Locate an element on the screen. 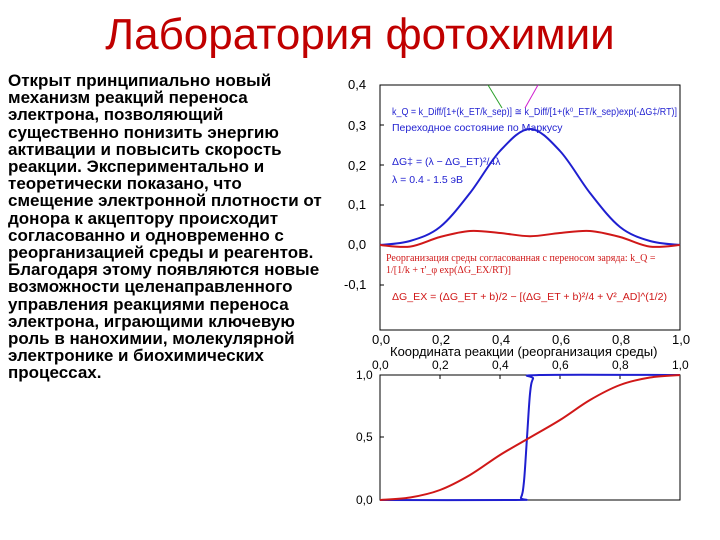 Image resolution: width=720 pixels, height=540 pixels. top-y-ticks: 0,4 0,3 0,2 0,1 0,0 -0,1 is located at coordinates (355, 184).